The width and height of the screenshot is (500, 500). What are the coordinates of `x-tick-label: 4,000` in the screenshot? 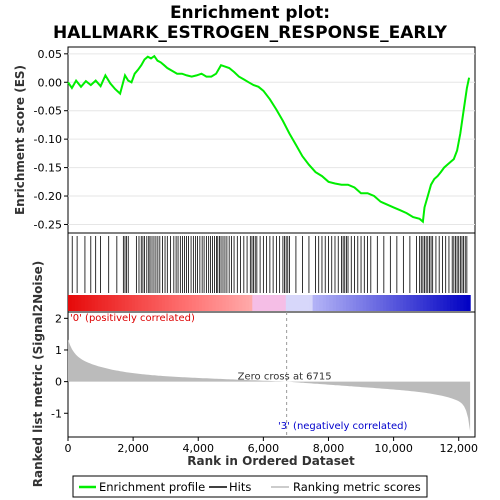 It's located at (198, 448).